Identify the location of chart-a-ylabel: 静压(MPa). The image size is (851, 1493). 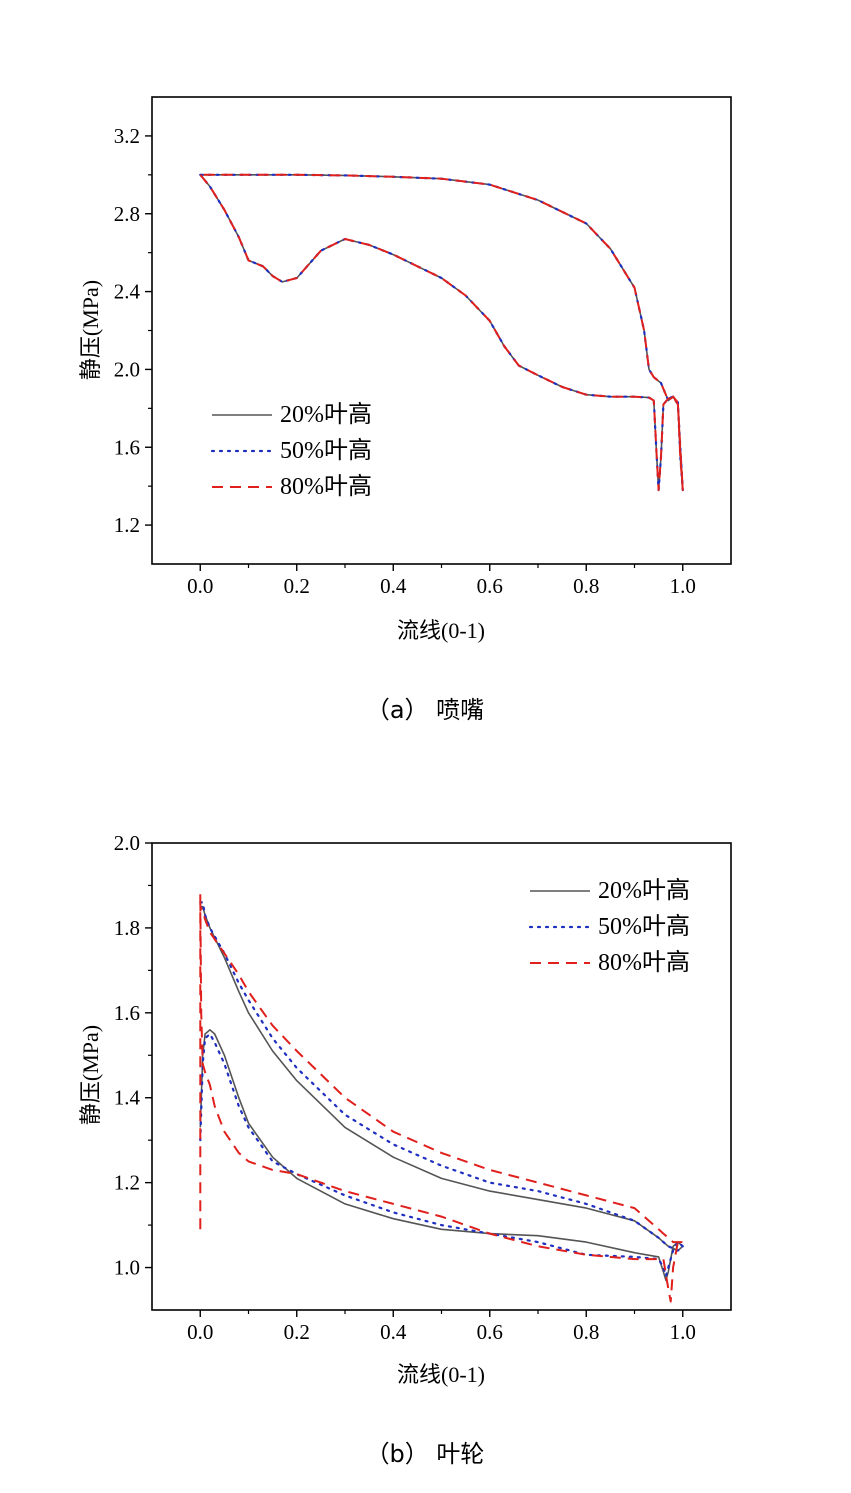
(90, 330).